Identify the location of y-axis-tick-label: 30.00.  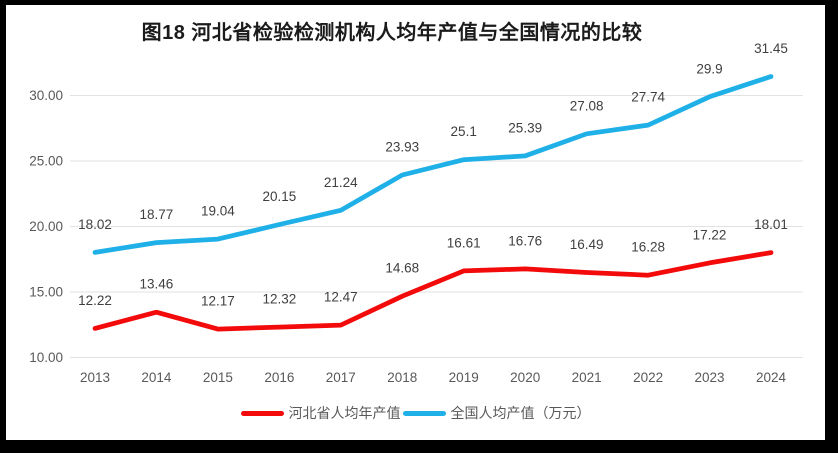
(46, 95).